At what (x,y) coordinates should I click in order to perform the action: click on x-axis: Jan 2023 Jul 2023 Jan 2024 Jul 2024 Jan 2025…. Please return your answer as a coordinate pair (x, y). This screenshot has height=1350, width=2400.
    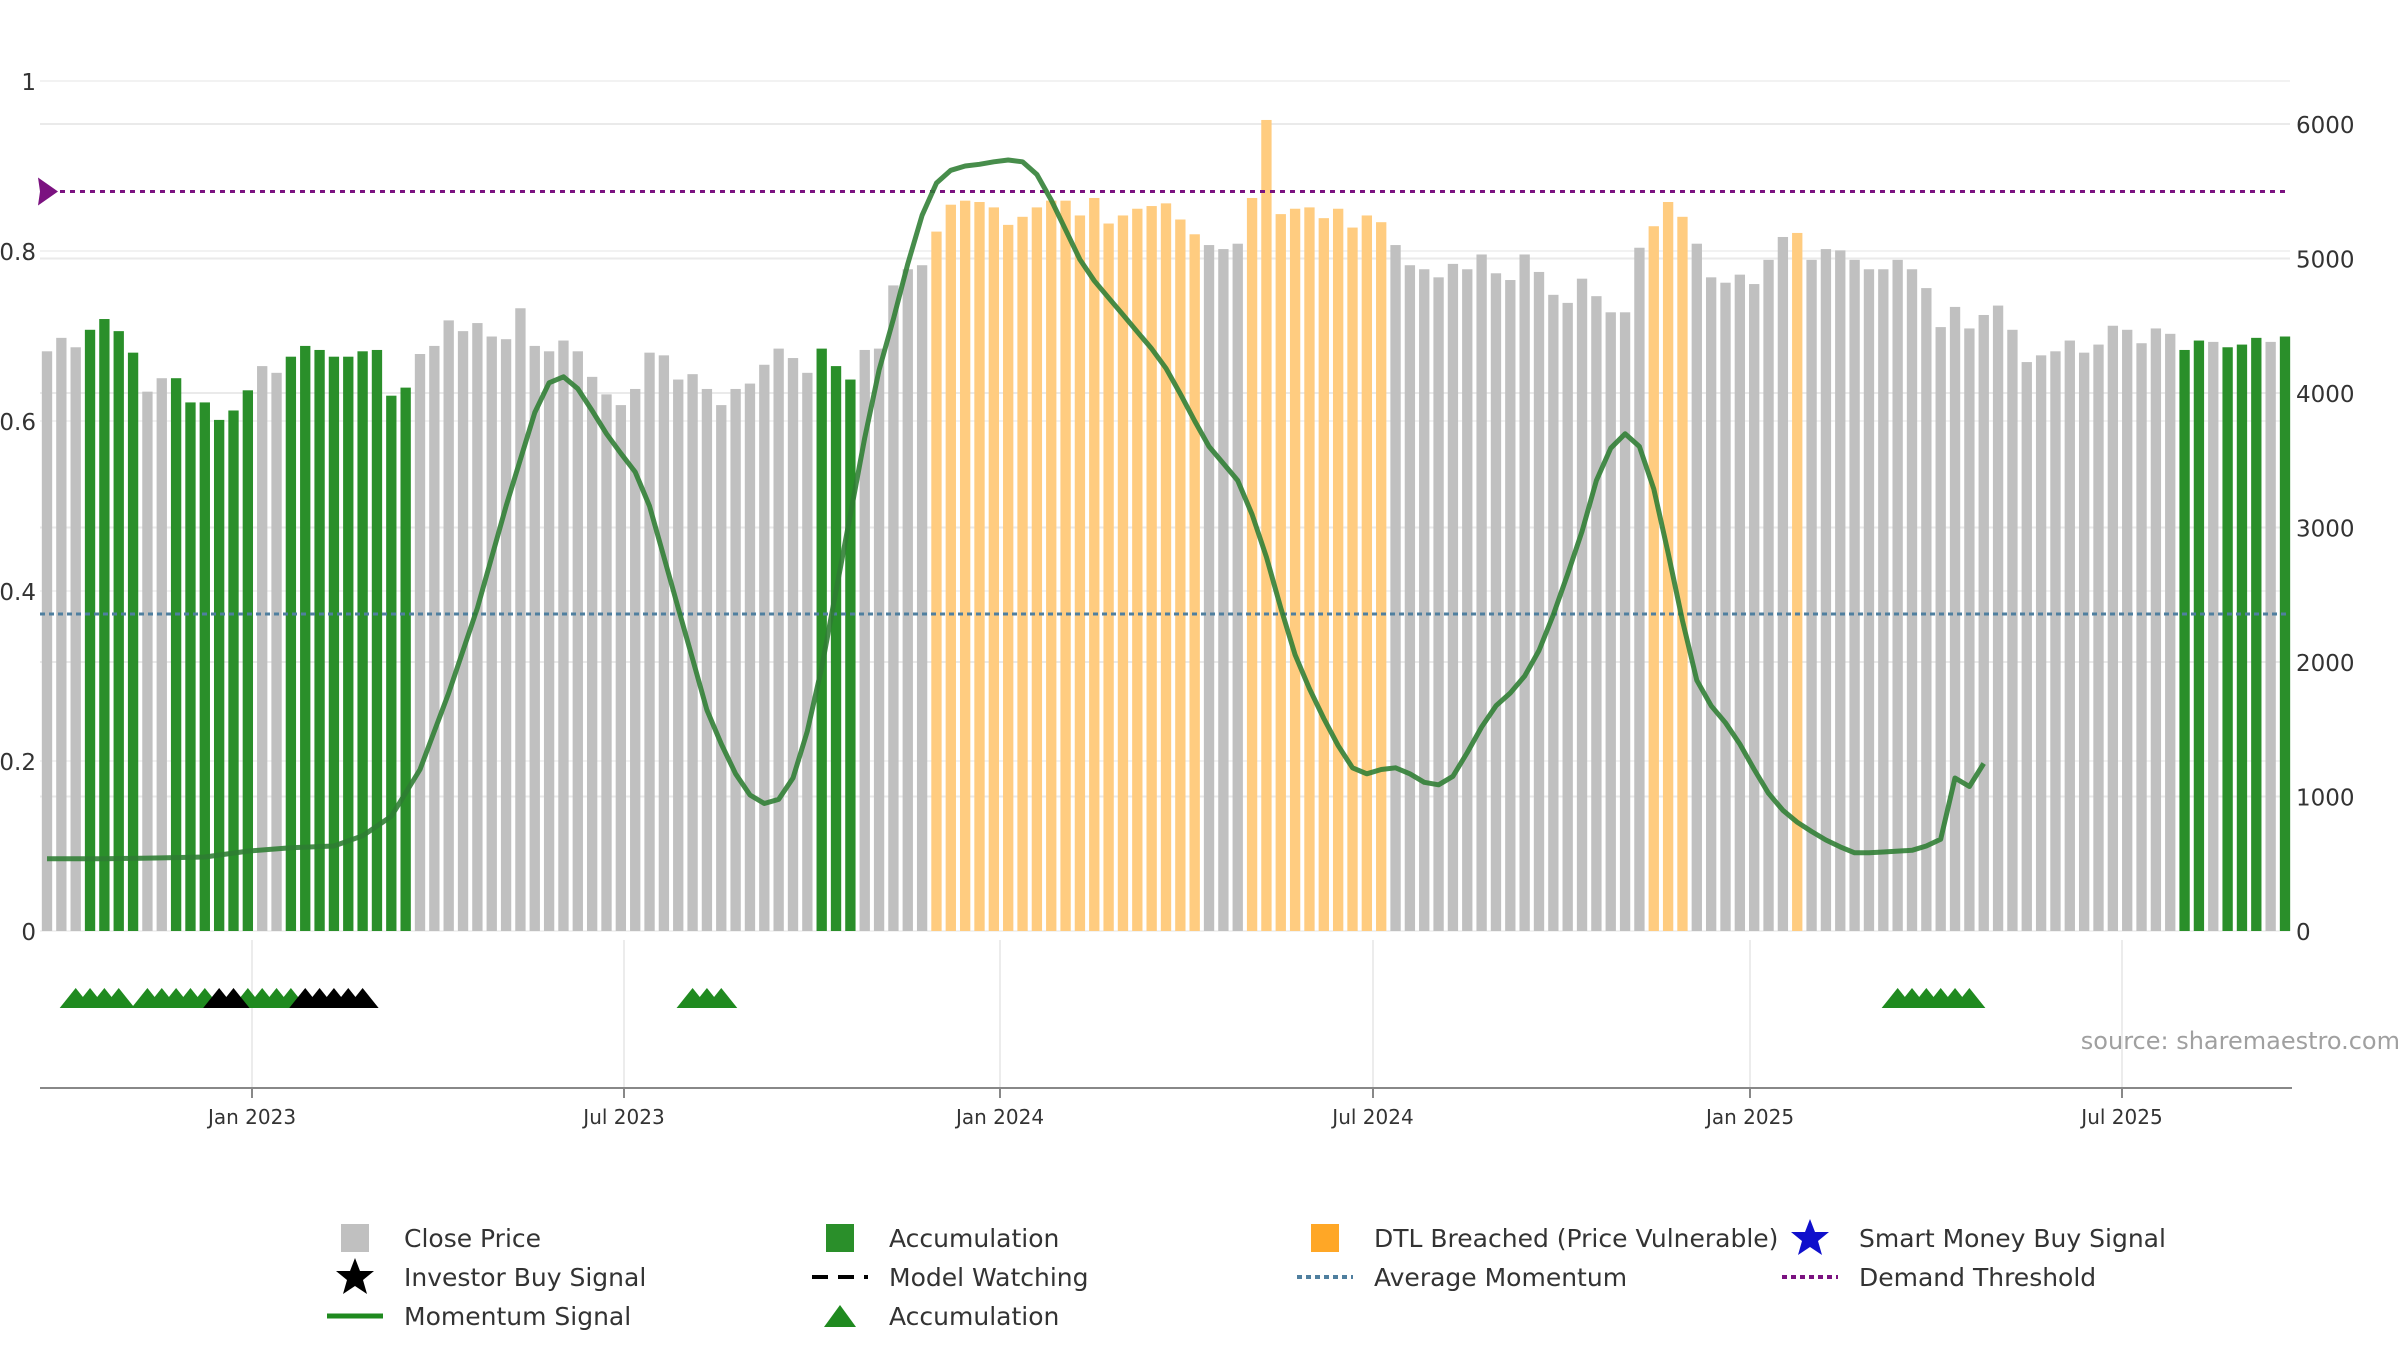
    Looking at the image, I should click on (1166, 1108).